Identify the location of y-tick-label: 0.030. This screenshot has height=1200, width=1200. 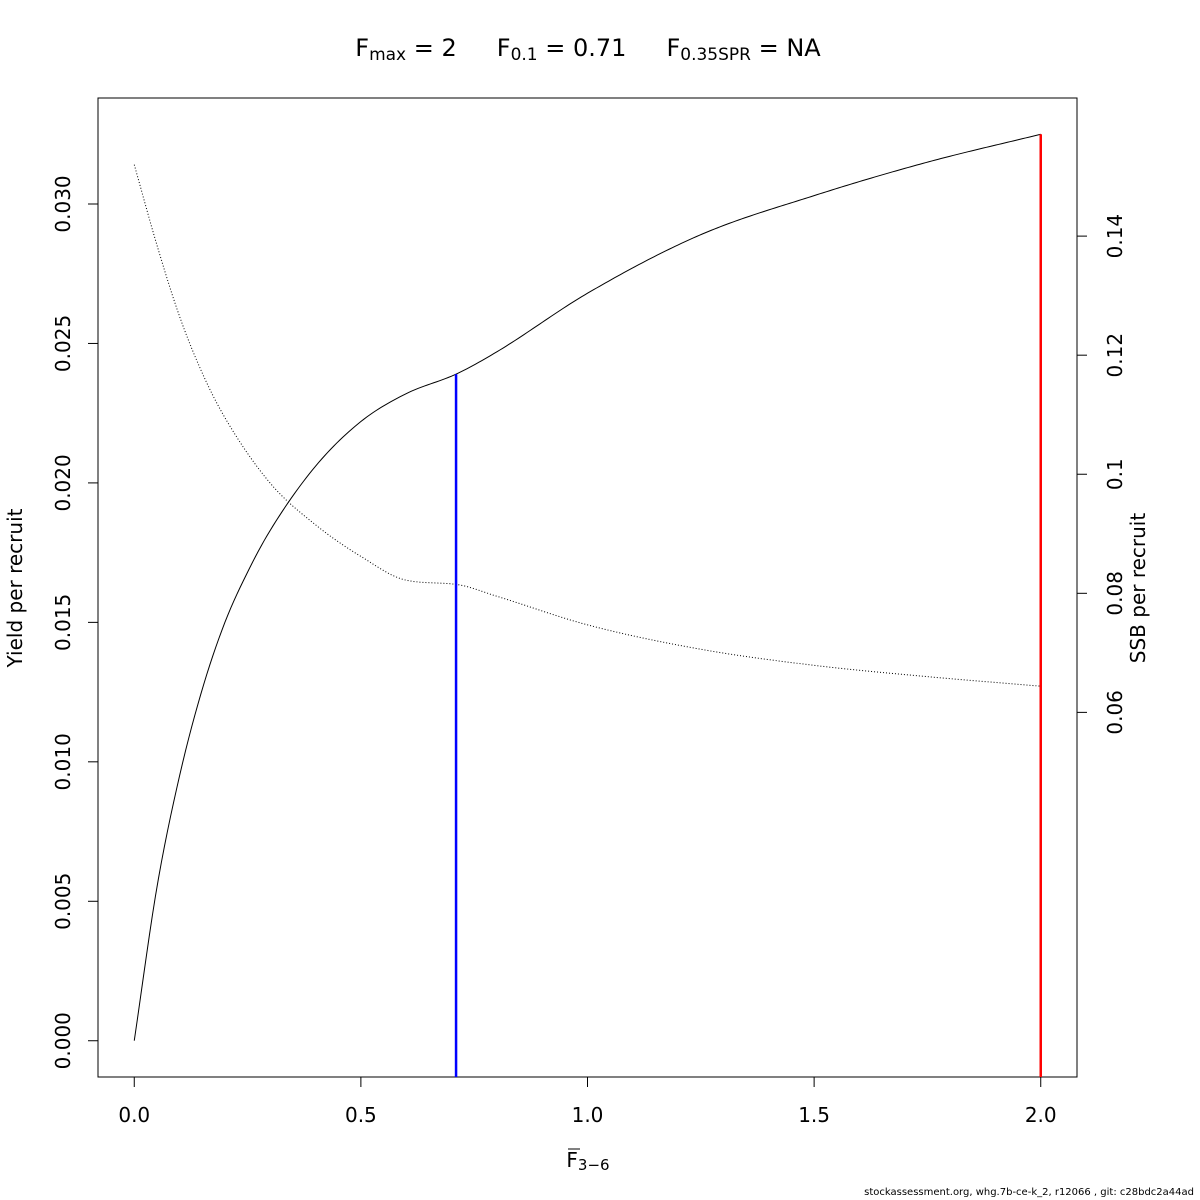
(63, 203).